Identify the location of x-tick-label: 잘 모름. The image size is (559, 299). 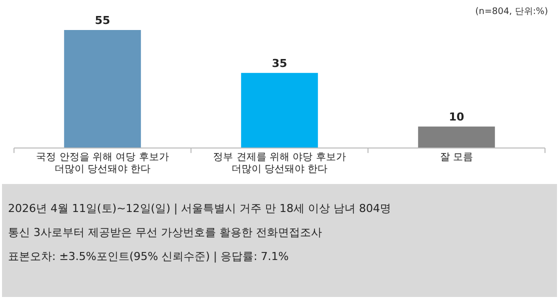
(457, 157).